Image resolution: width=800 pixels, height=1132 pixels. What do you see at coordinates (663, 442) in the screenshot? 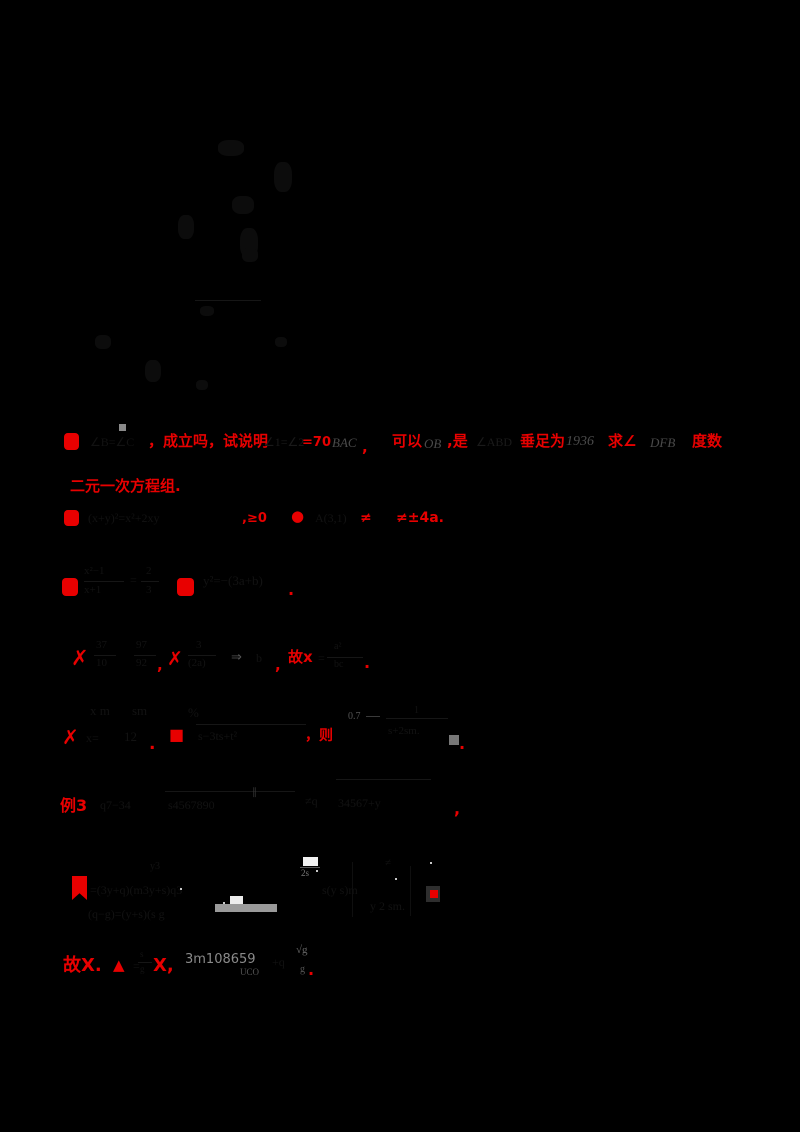
I see `gray-label: DFB` at bounding box center [663, 442].